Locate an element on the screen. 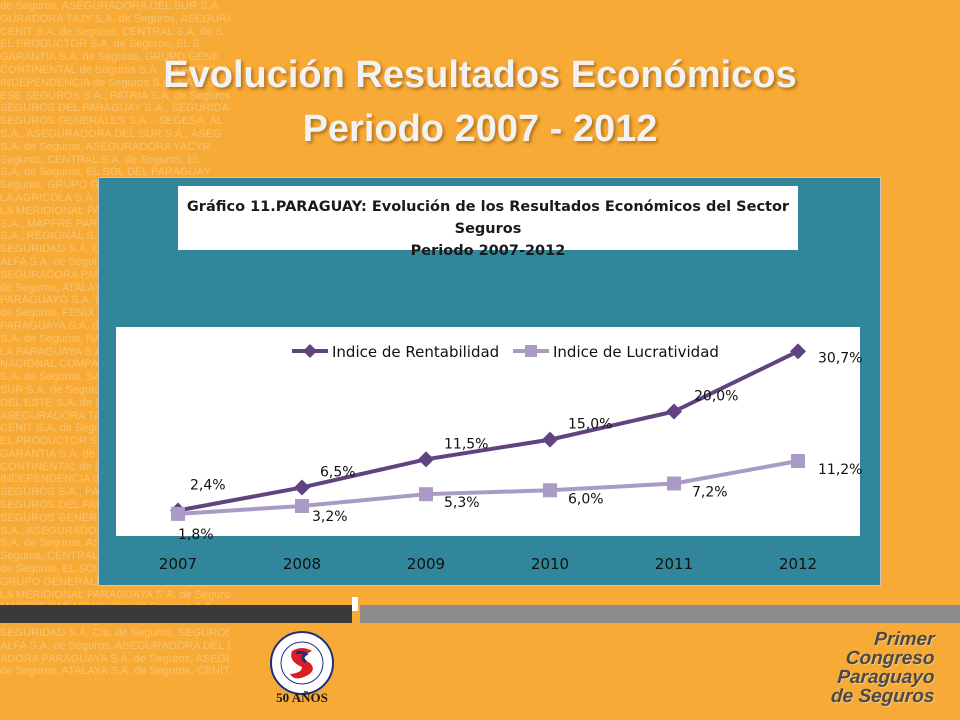 Image resolution: width=960 pixels, height=720 pixels. x-tick-label: 2009 is located at coordinates (426, 564).